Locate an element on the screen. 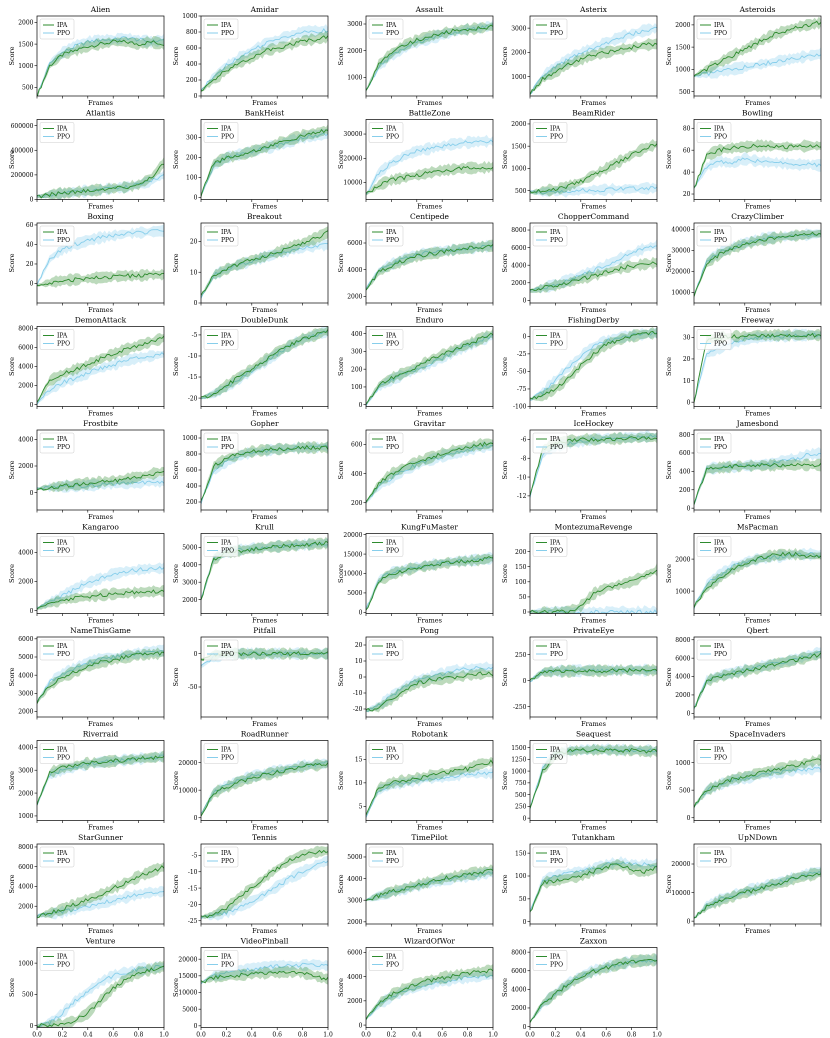 Image resolution: width=830 pixels, height=1038 pixels. y-tick-label: 150 is located at coordinates (521, 567).